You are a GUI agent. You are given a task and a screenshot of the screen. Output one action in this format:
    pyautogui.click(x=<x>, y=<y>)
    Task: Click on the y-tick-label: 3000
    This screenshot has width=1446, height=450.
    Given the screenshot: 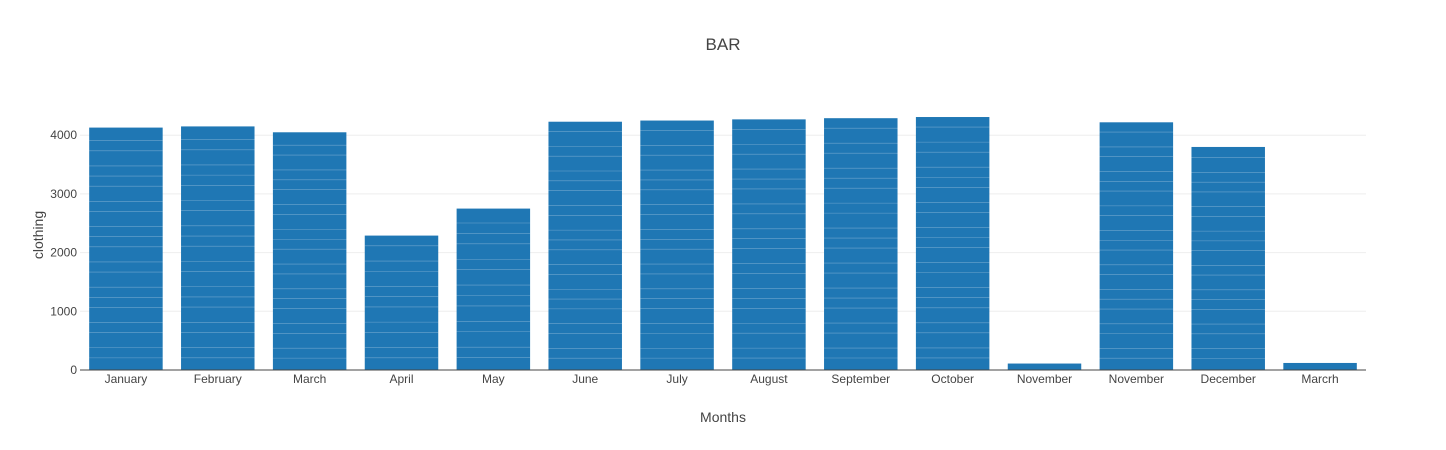 What is the action you would take?
    pyautogui.click(x=63, y=194)
    